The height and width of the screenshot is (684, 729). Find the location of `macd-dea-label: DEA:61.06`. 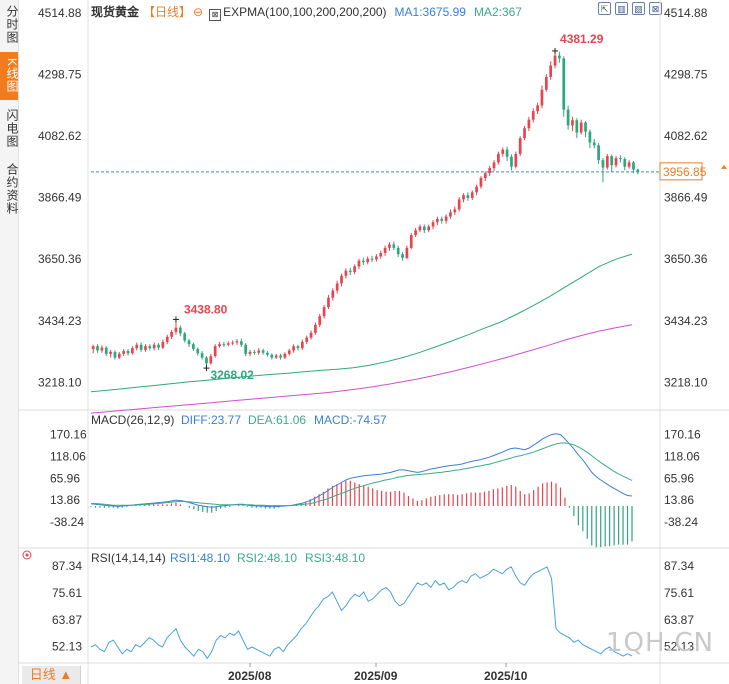

macd-dea-label: DEA:61.06 is located at coordinates (277, 420).